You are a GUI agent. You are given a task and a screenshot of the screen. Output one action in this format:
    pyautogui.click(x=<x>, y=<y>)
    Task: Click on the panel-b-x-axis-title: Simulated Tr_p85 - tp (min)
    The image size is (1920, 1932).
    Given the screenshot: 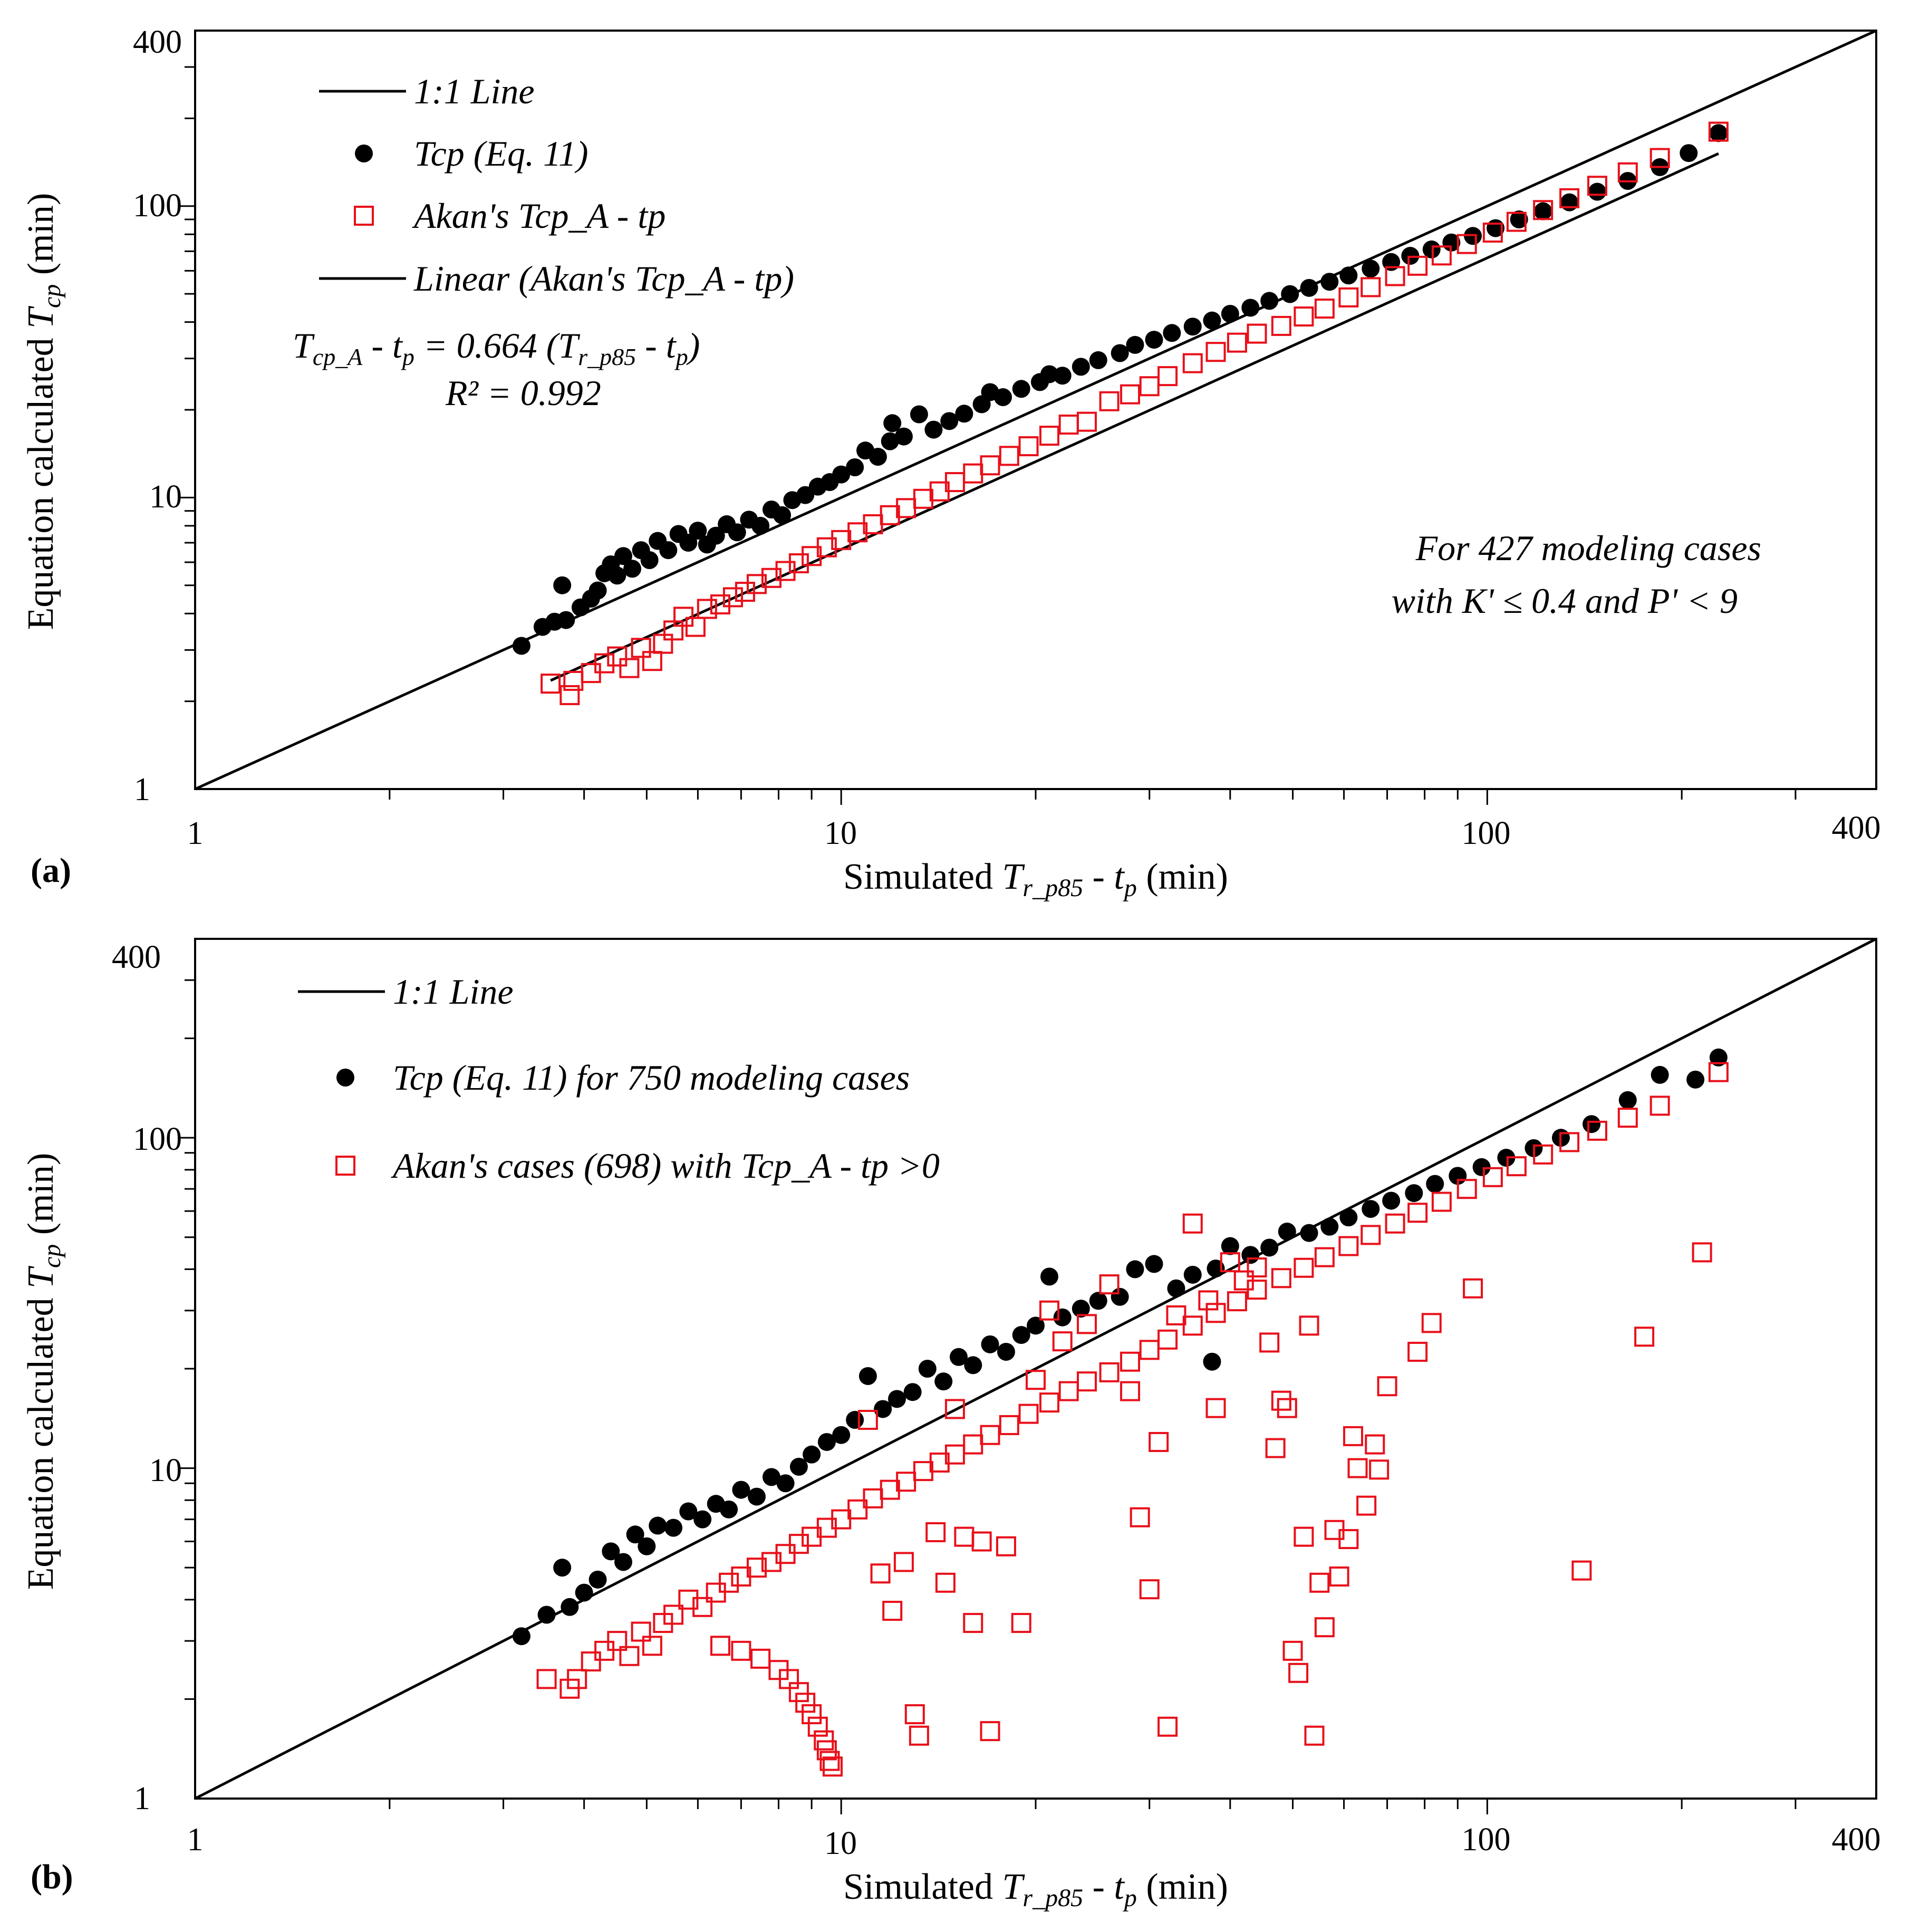 What is the action you would take?
    pyautogui.click(x=1035, y=1890)
    